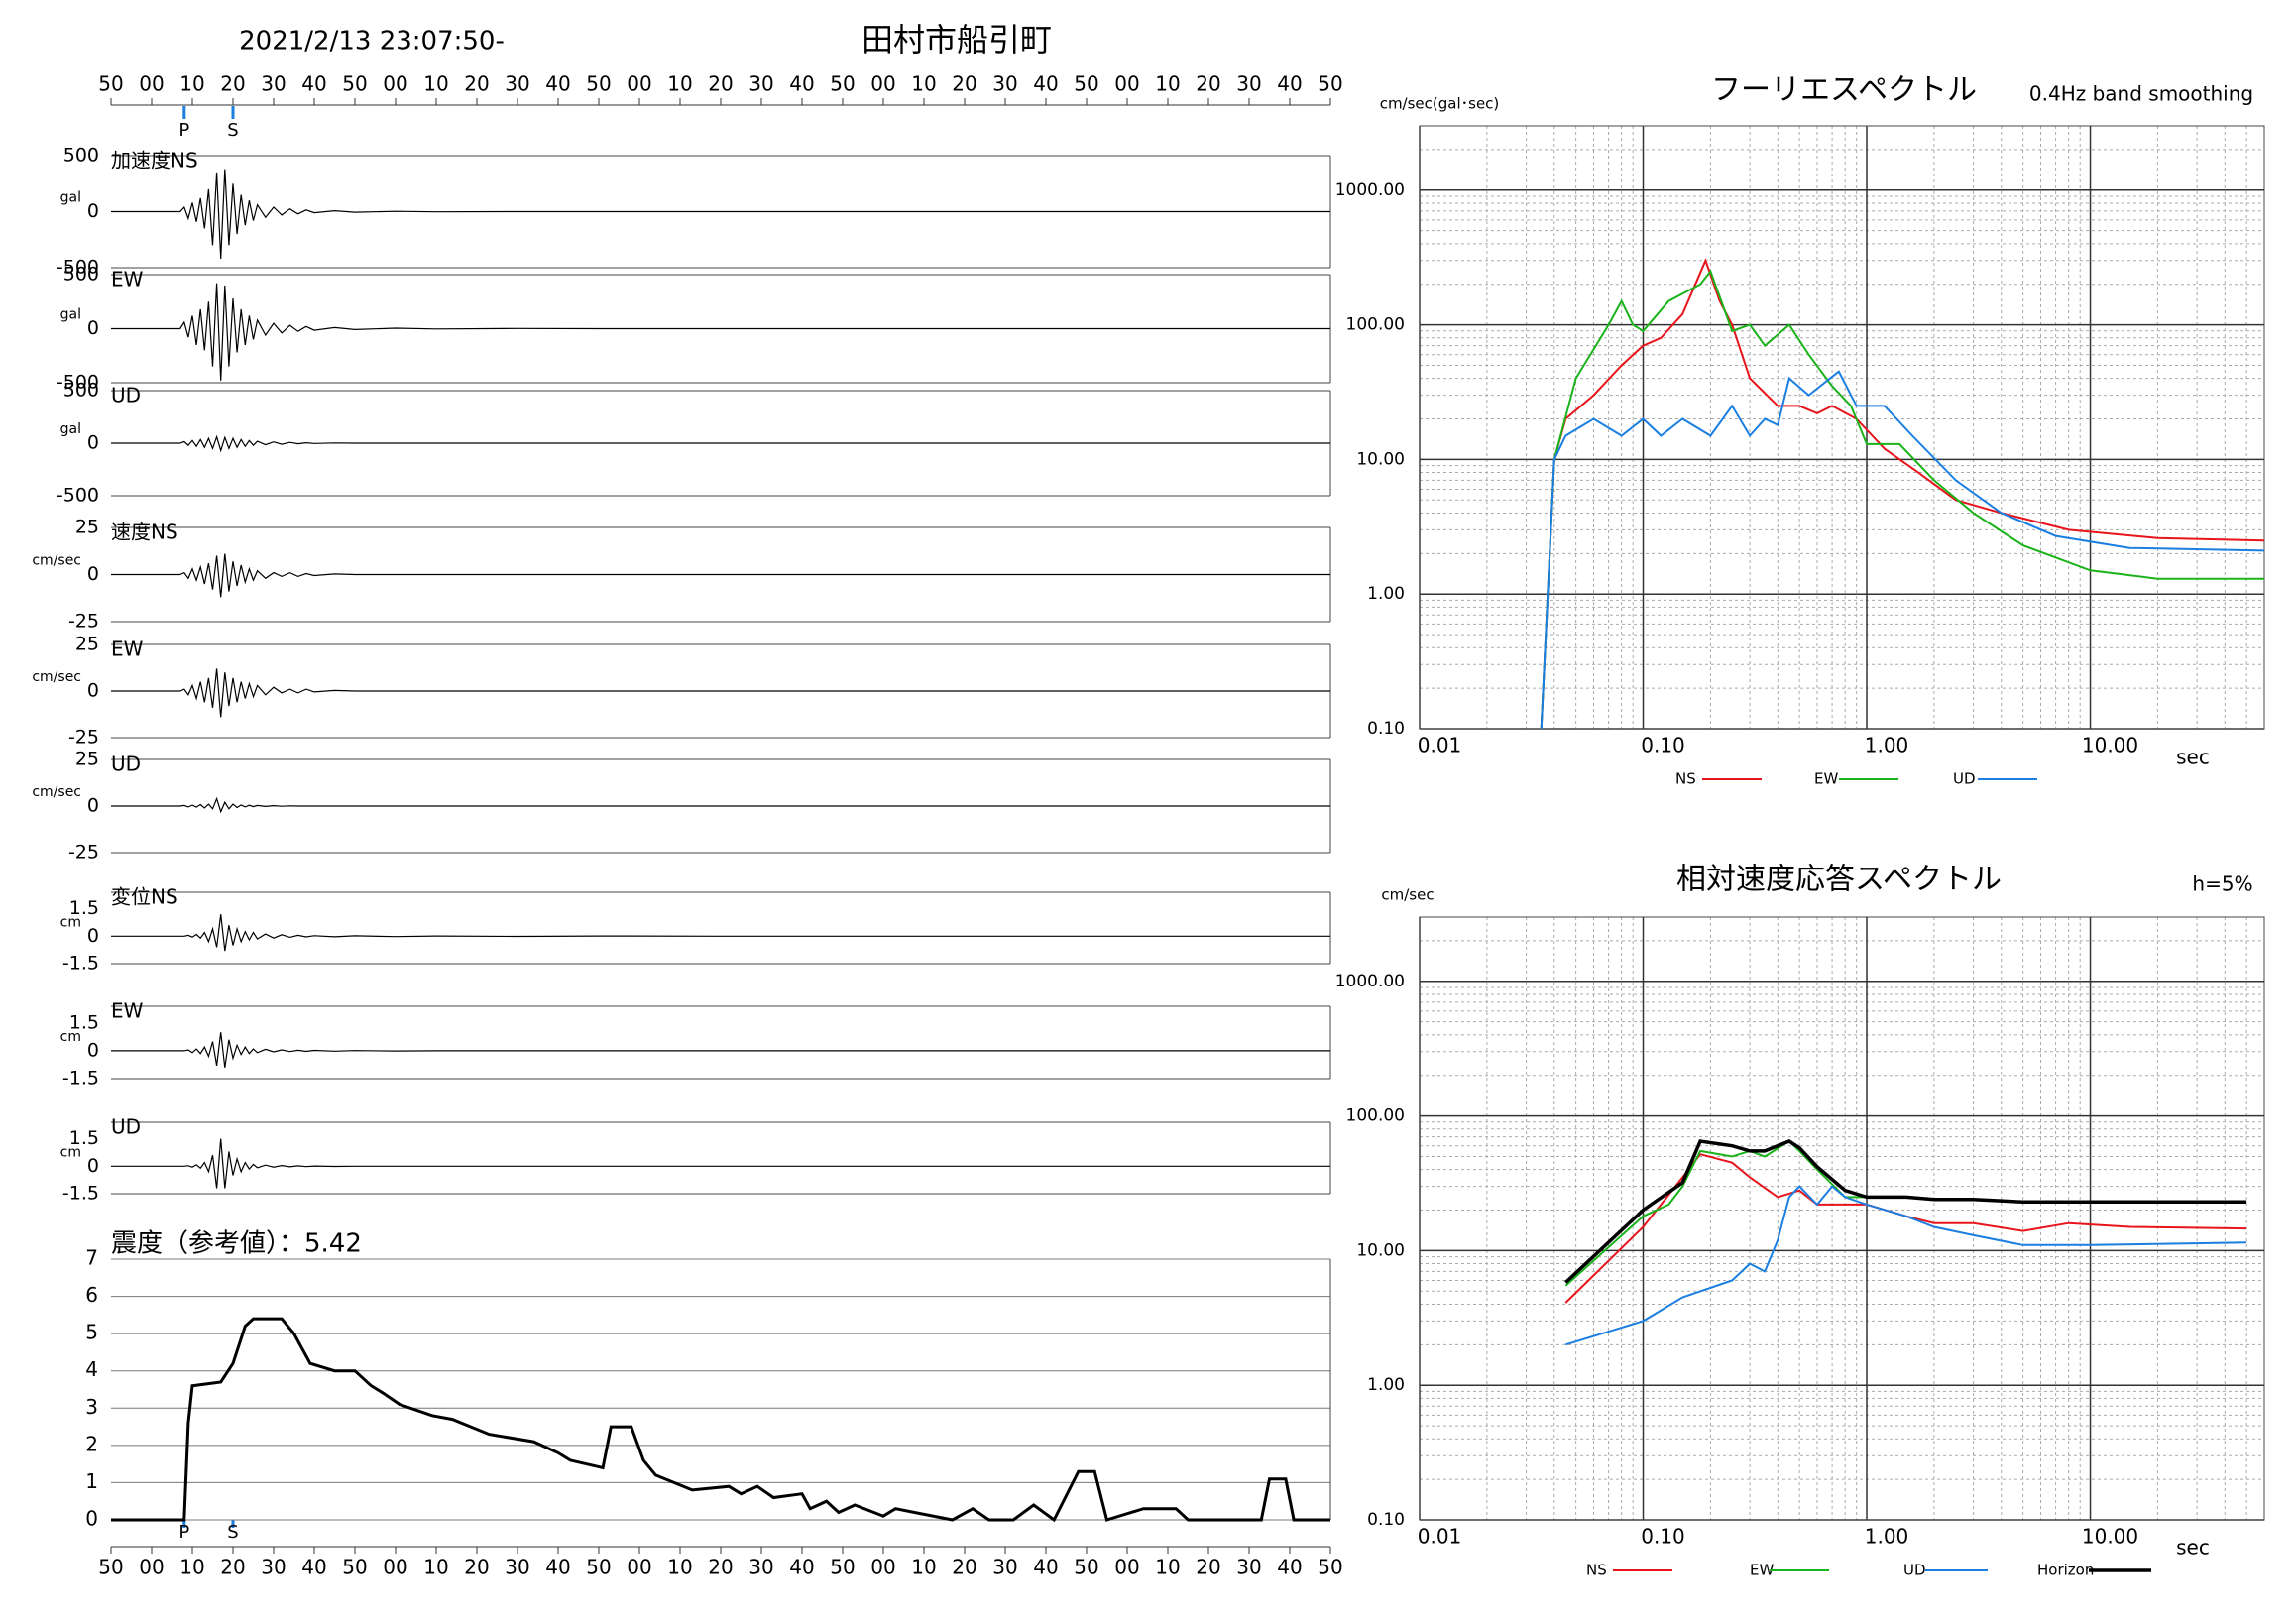 The width and height of the screenshot is (2296, 1623). I want to click on legend-label: UD, so click(1964, 779).